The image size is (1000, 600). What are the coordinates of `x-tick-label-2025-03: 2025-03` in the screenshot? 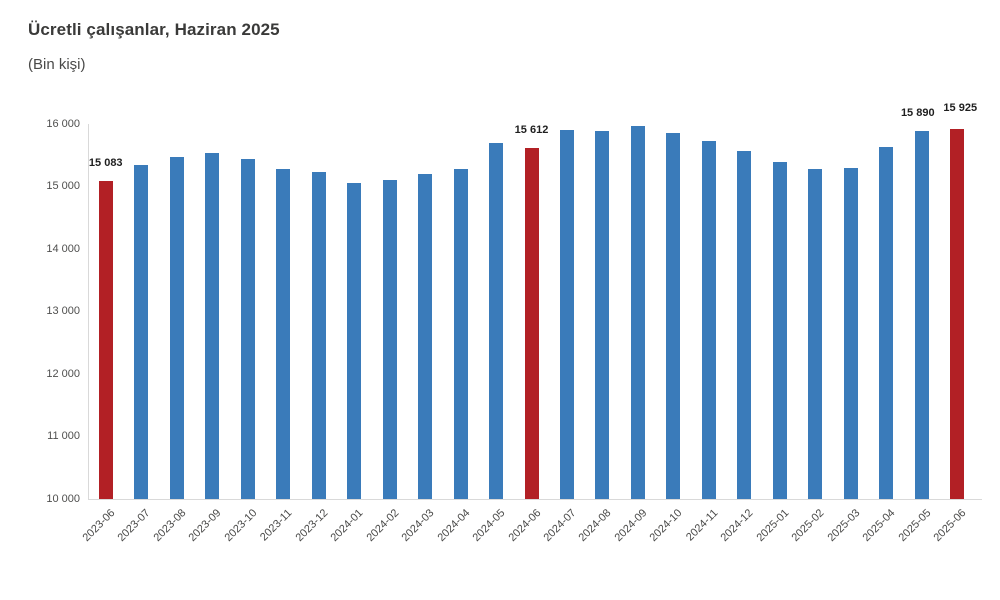 It's located at (844, 526).